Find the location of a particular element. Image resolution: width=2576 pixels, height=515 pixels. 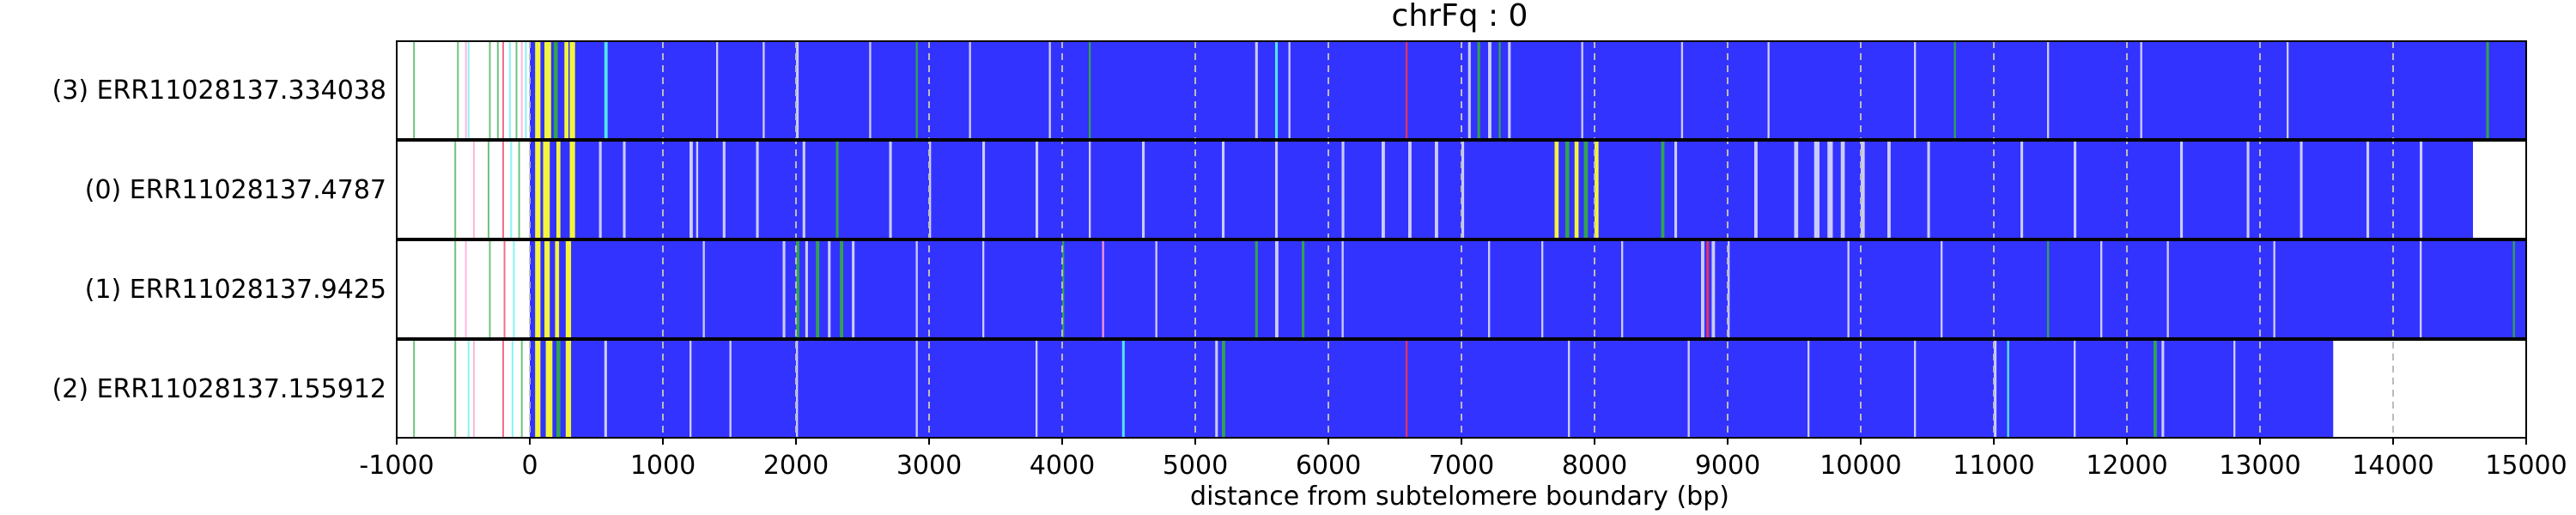

read-span is located at coordinates (1528, 289).